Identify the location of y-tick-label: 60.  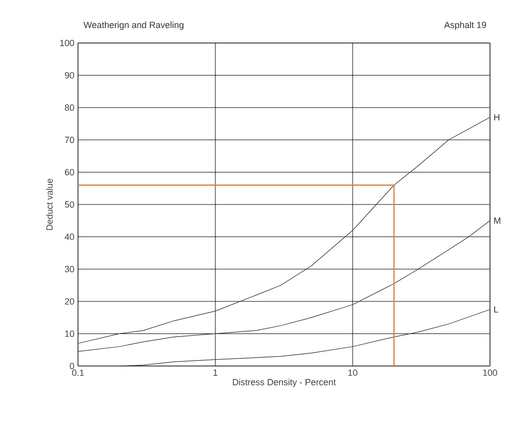
(69, 172).